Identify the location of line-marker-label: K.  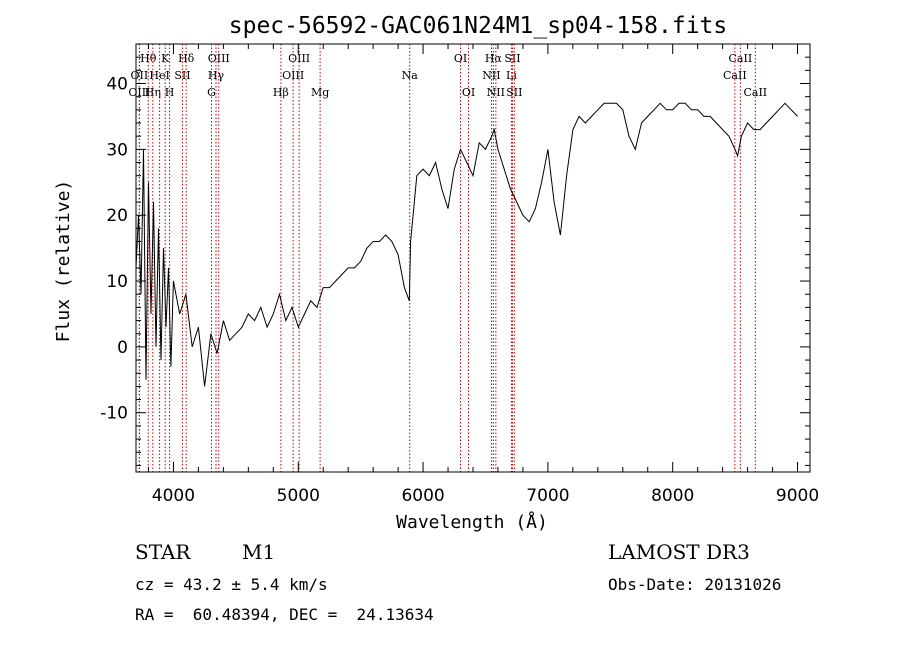
(165, 58).